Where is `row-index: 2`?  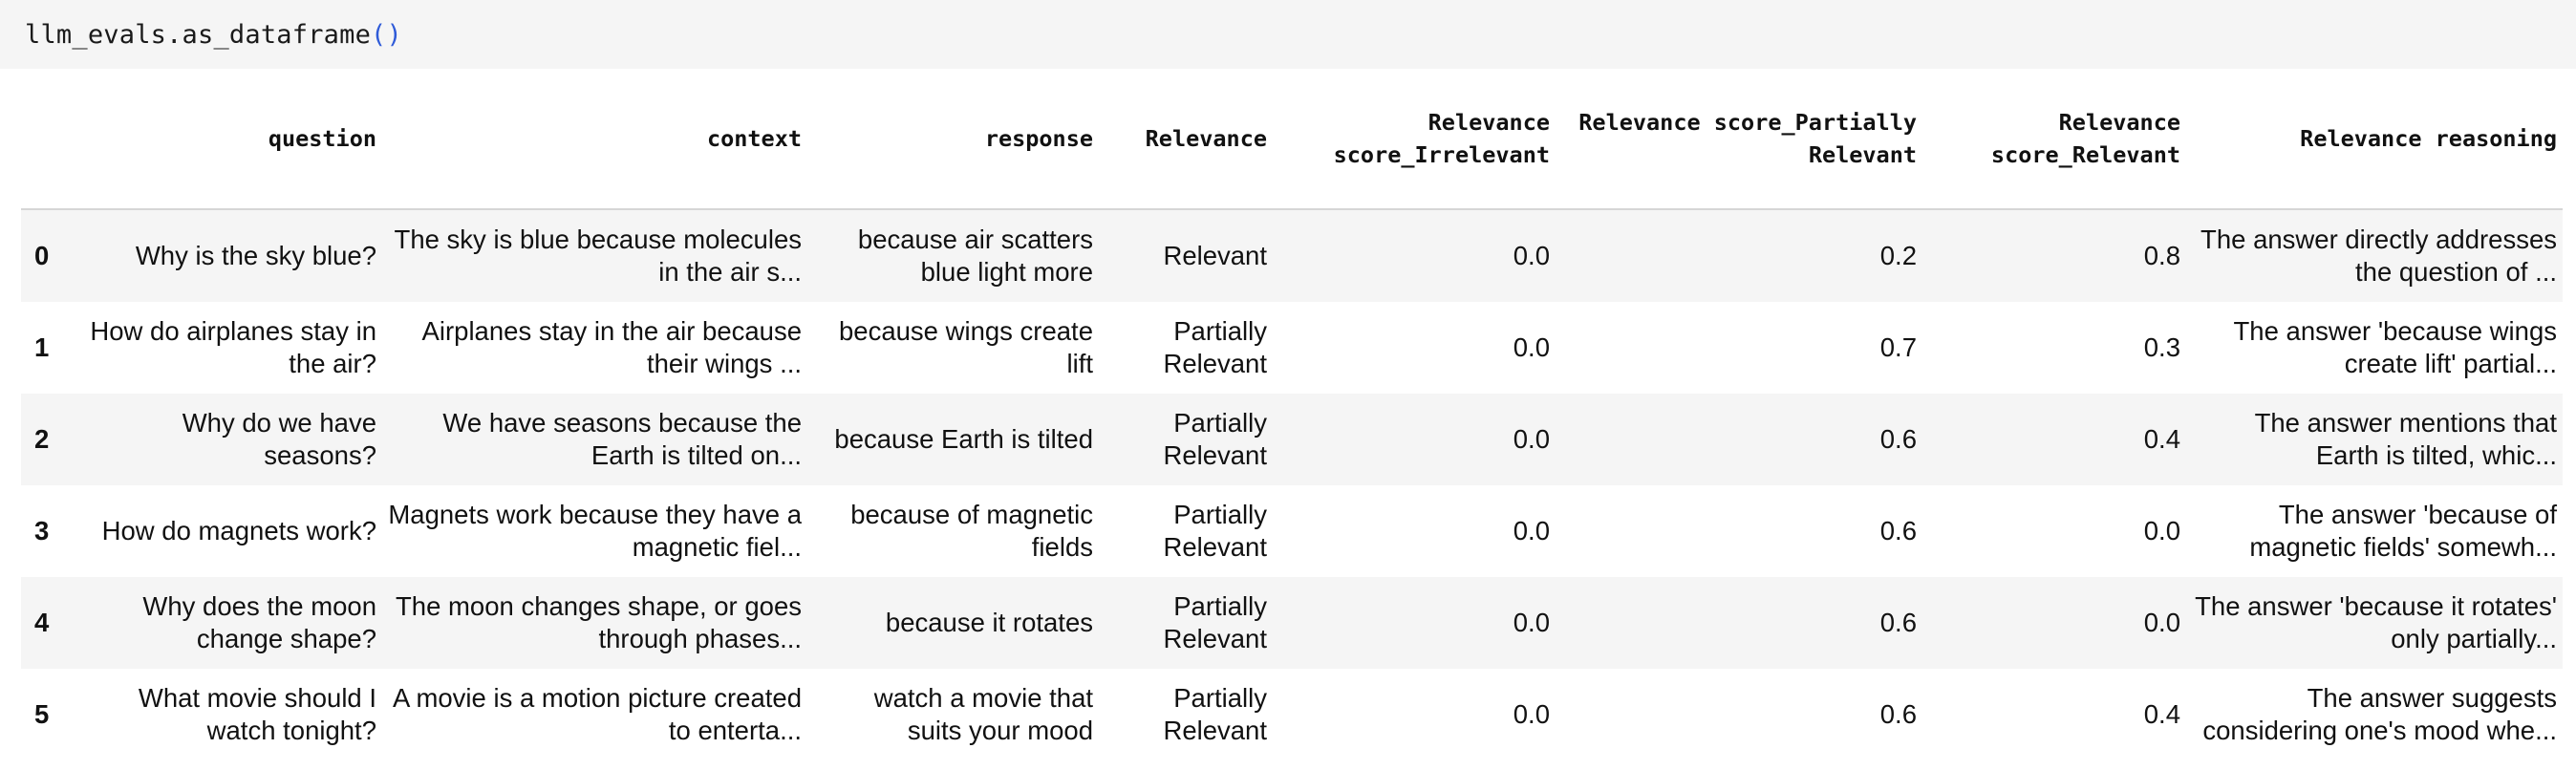 row-index: 2 is located at coordinates (42, 440).